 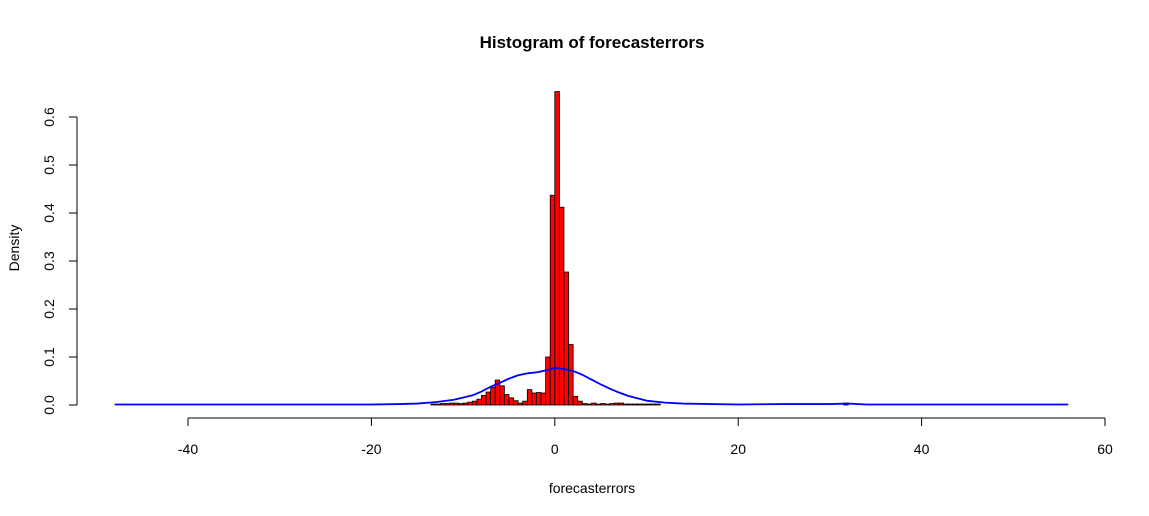 I want to click on x-tick-label: 40, so click(x=922, y=449).